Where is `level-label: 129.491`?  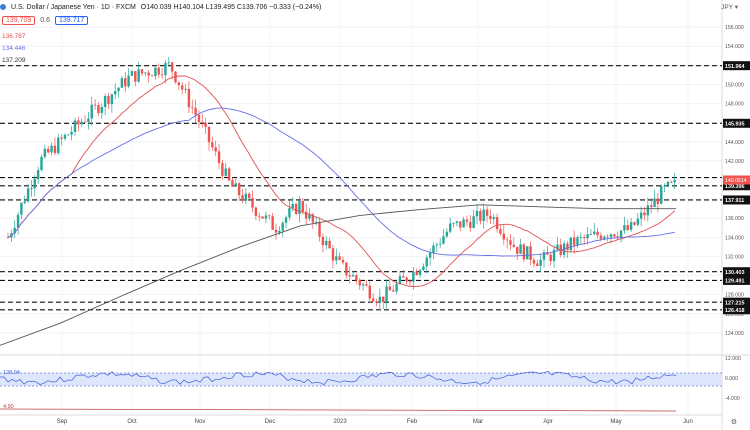
level-label: 129.491 is located at coordinates (735, 282).